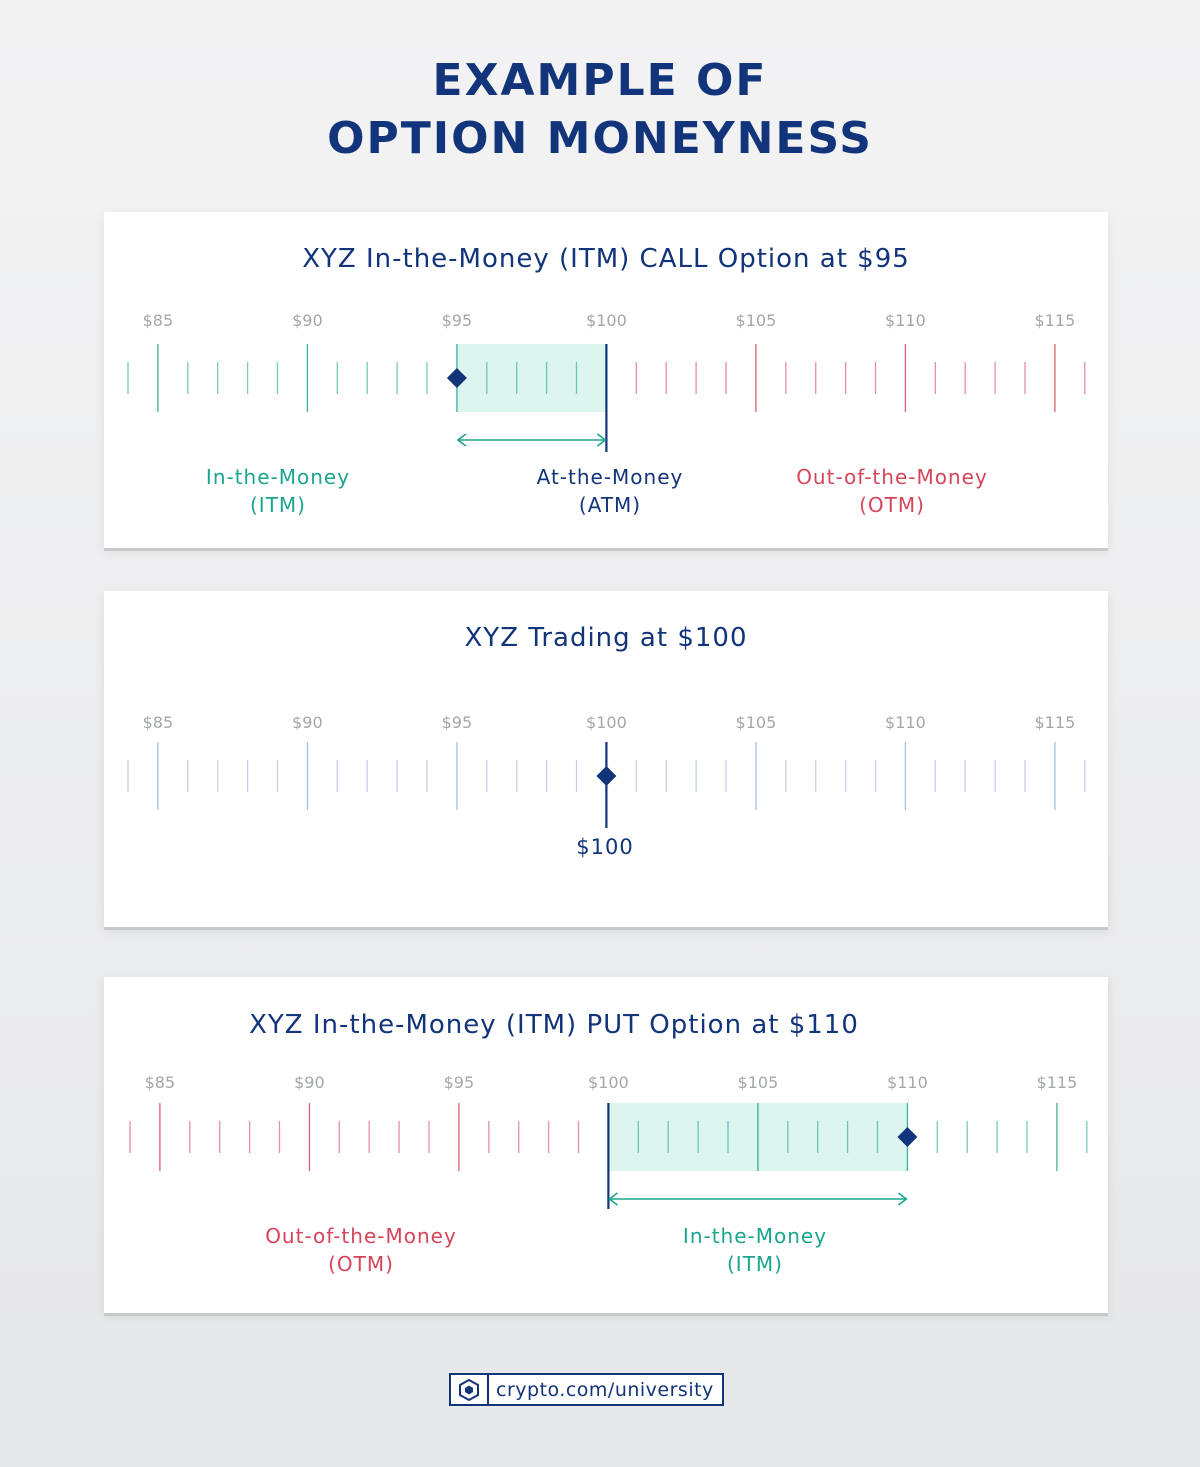 Image resolution: width=1200 pixels, height=1467 pixels. I want to click on trading-price-marker-label: $100, so click(605, 847).